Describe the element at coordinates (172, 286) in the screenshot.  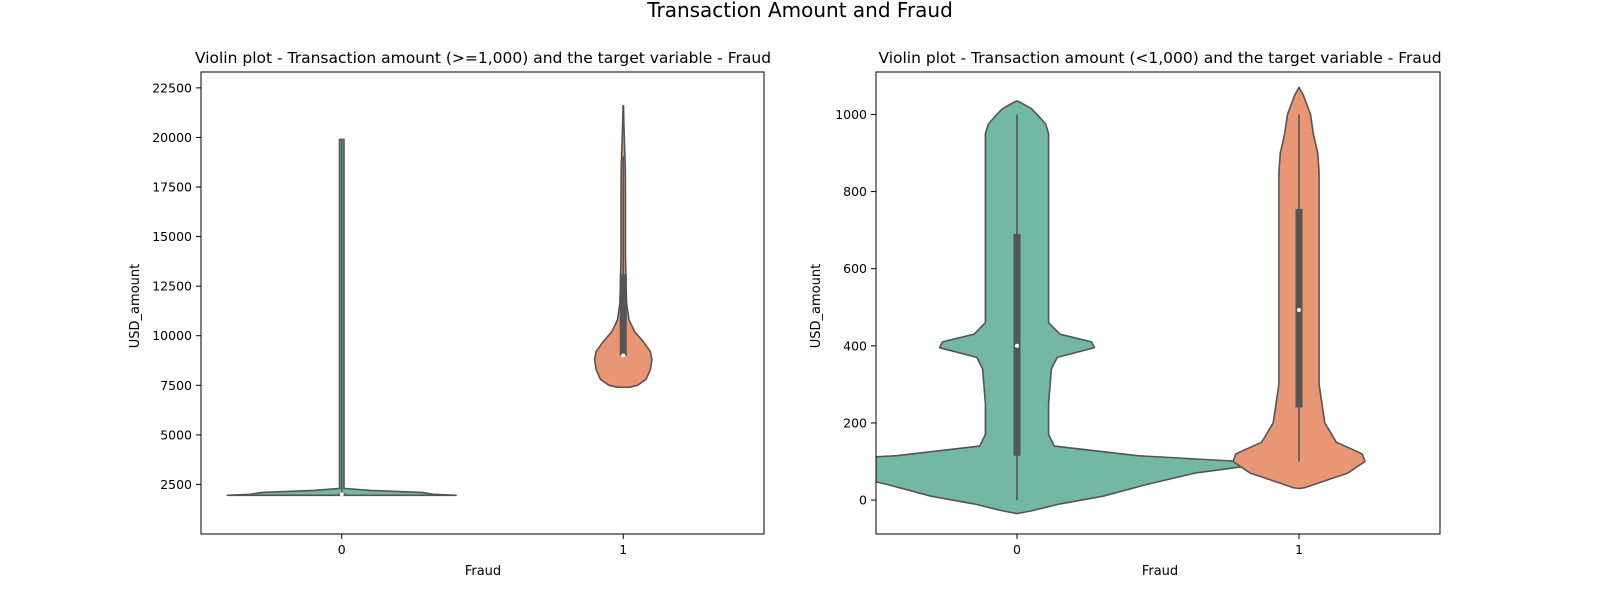
I see `y-tick-label: 12500` at that location.